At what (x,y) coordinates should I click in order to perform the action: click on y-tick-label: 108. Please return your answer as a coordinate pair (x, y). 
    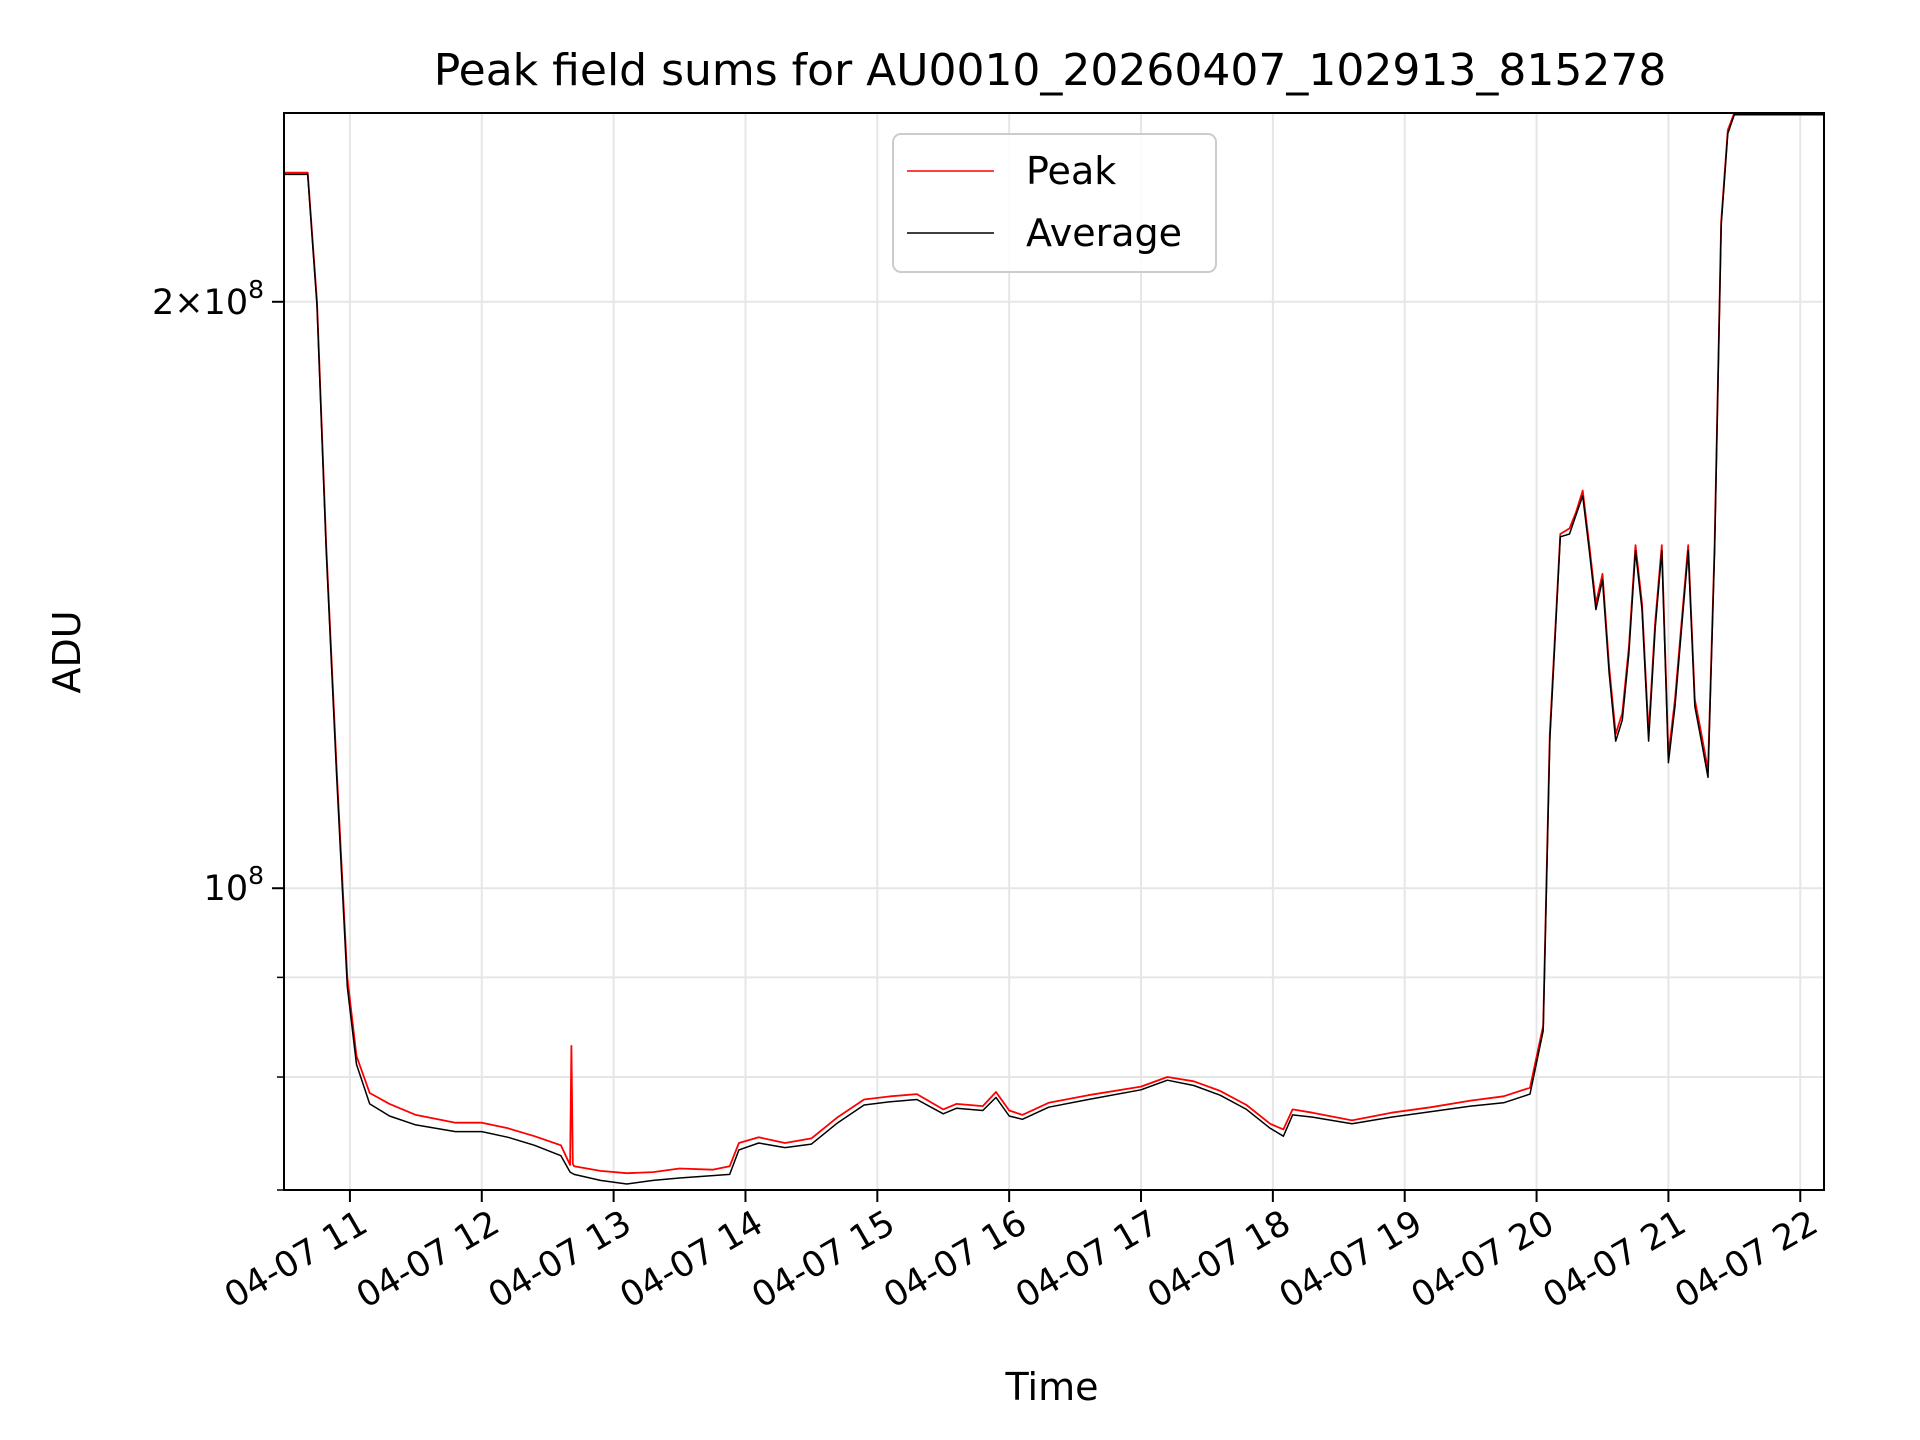
    Looking at the image, I should click on (234, 885).